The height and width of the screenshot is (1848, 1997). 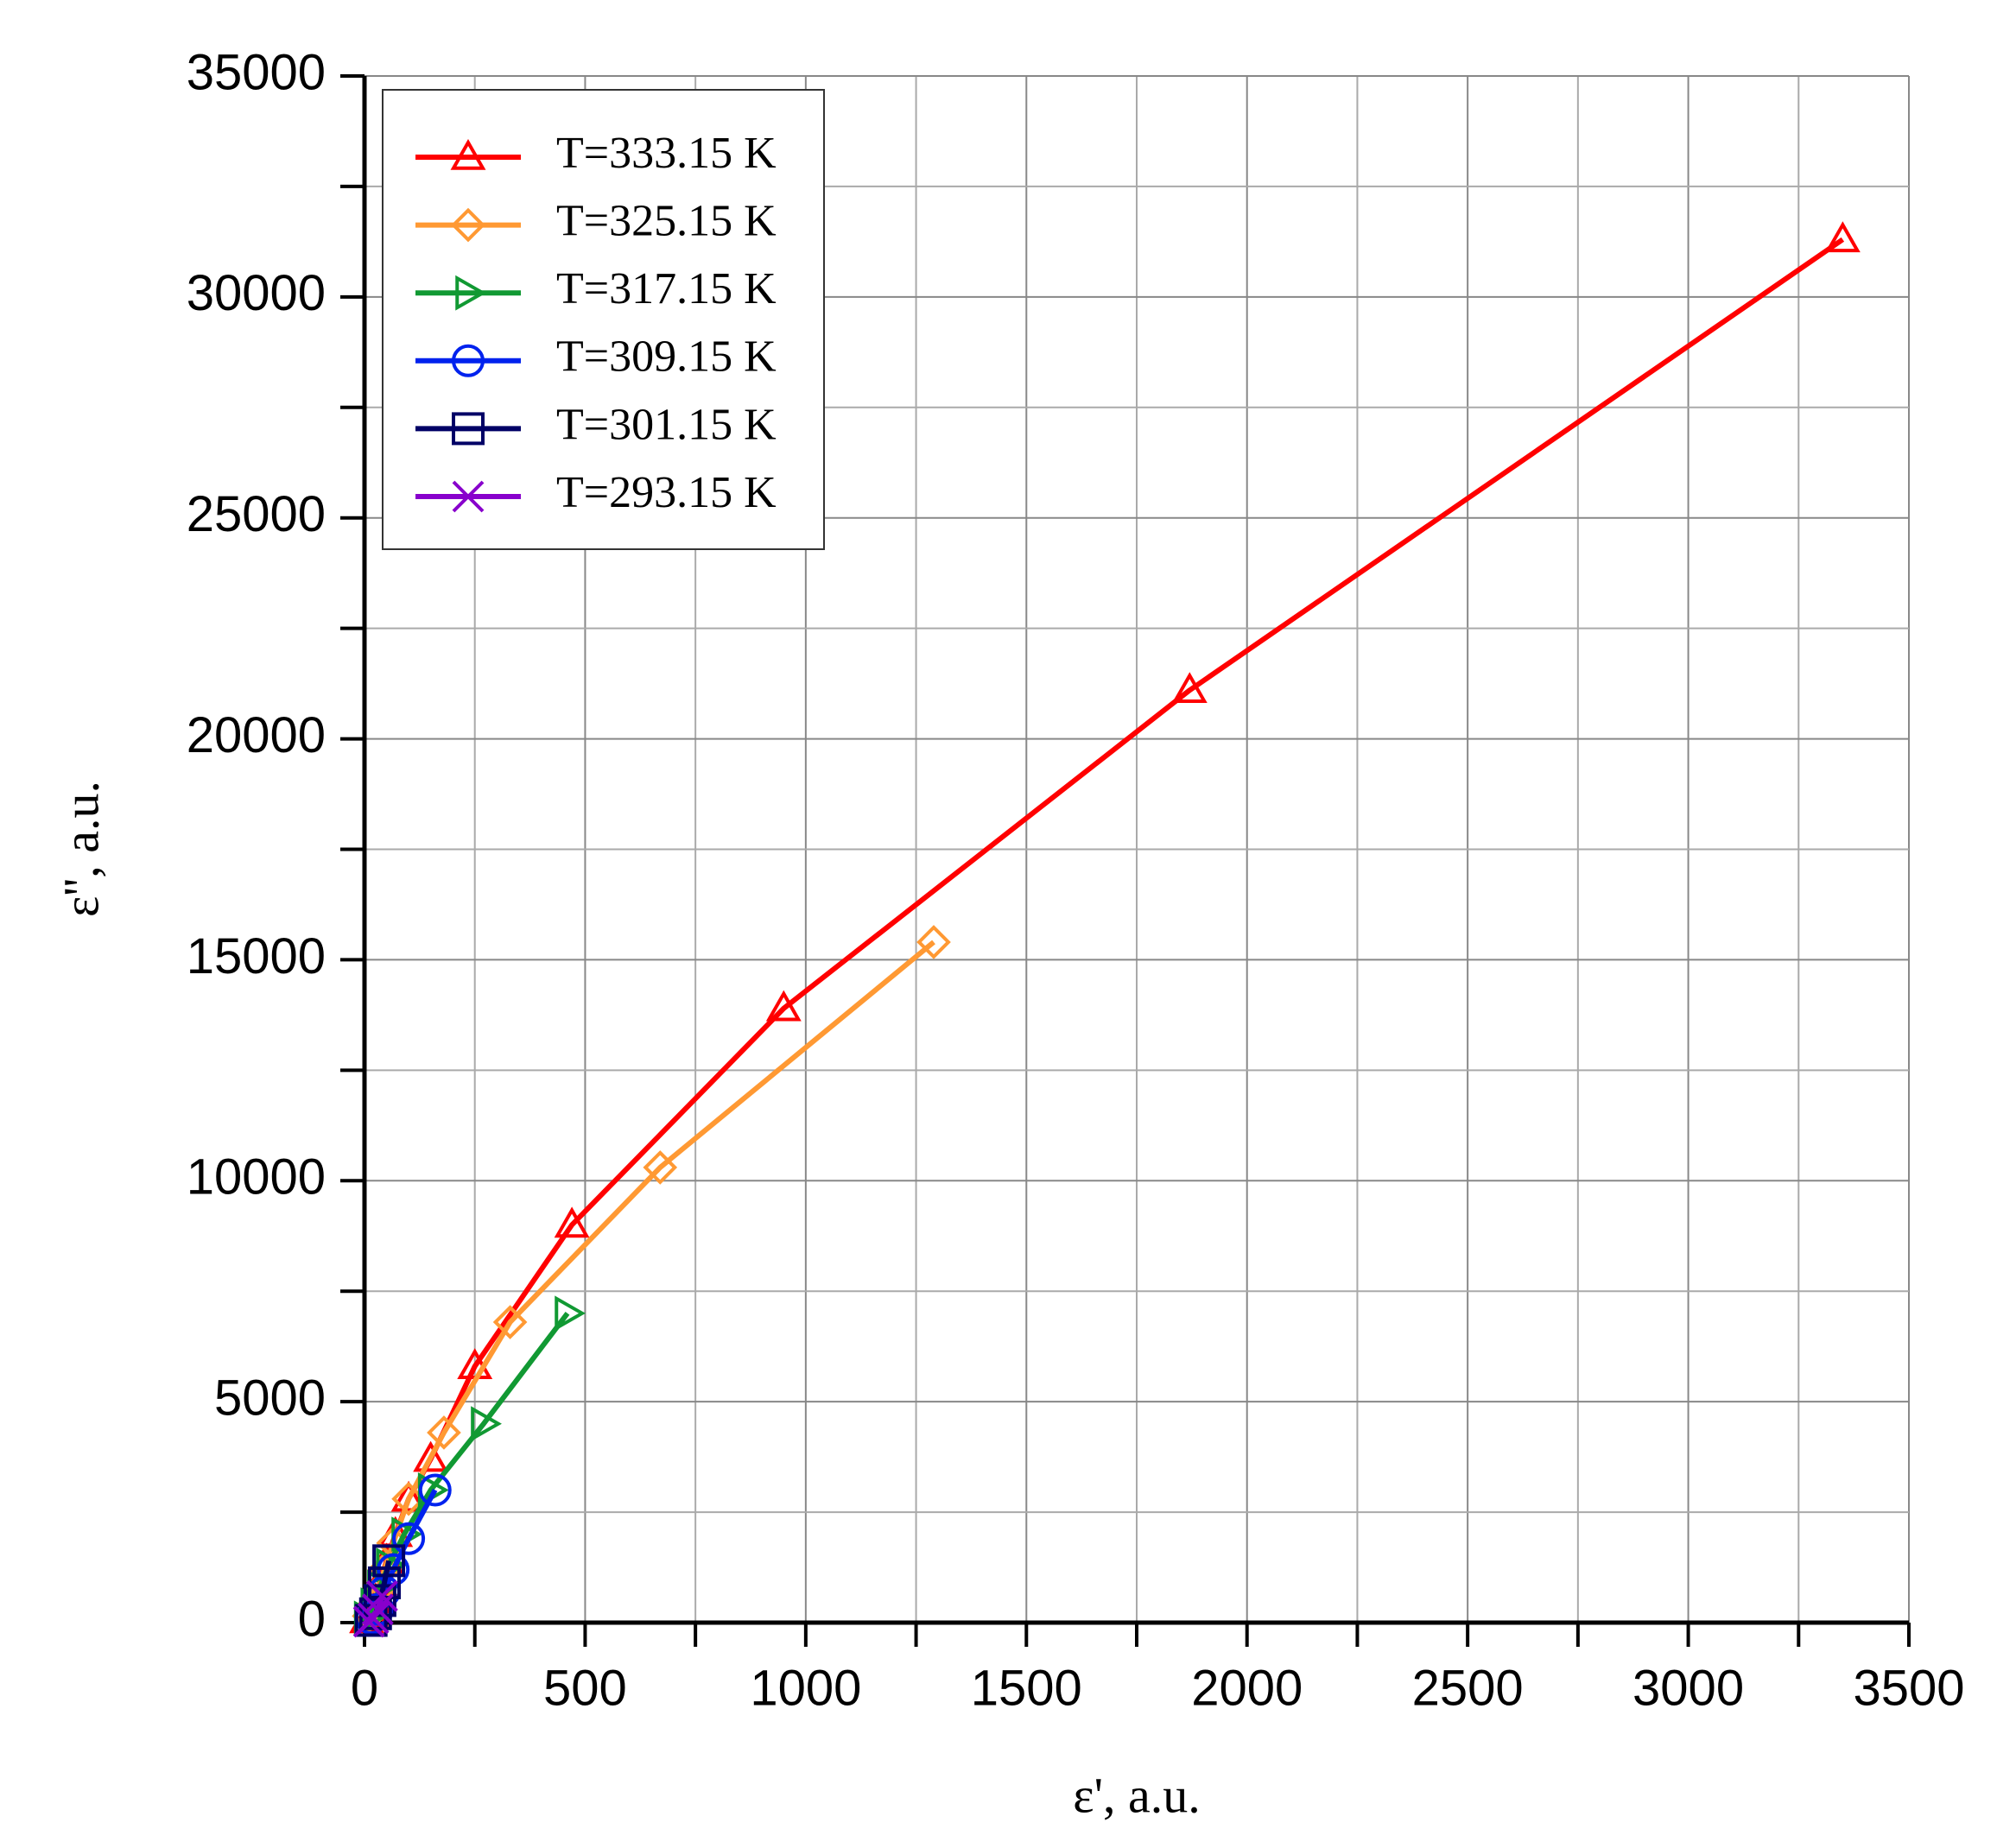 I want to click on x-tick-label: 0, so click(x=364, y=1688).